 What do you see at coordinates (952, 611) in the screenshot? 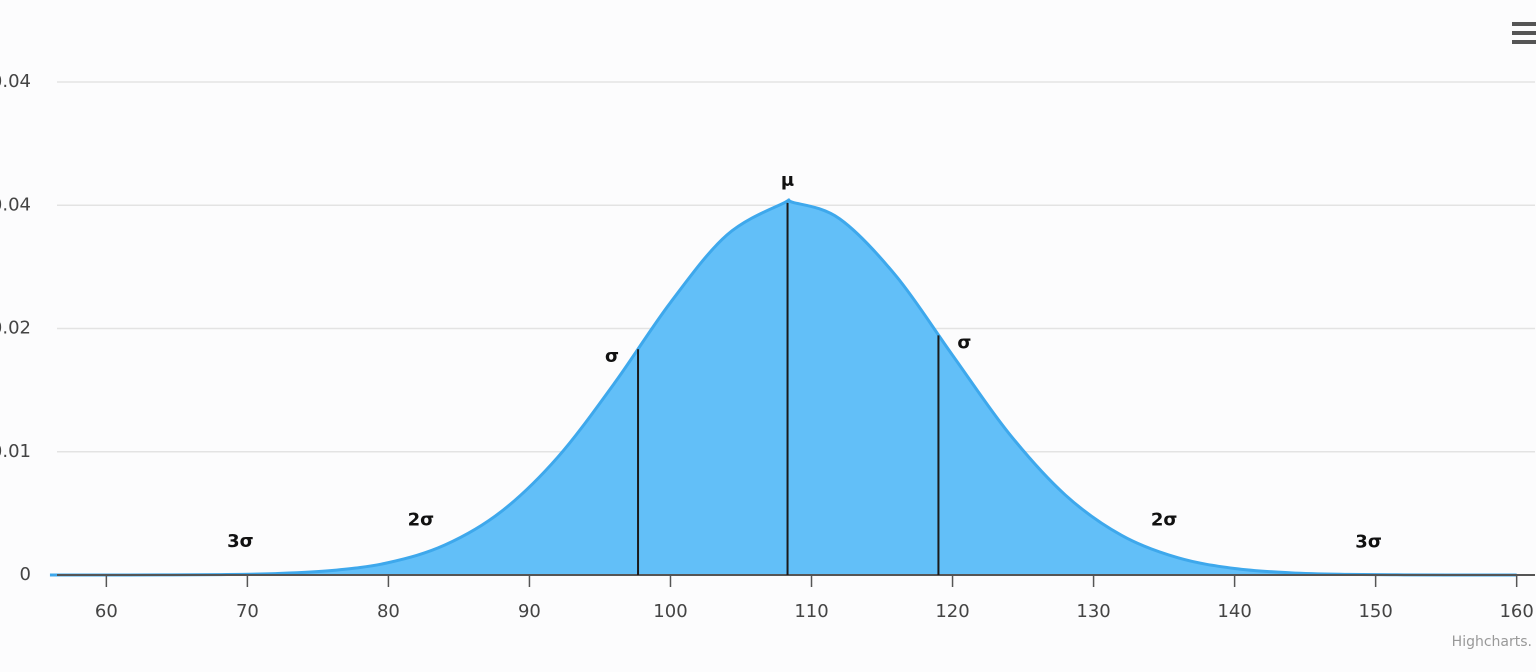
I see `x-tick-label: 120` at bounding box center [952, 611].